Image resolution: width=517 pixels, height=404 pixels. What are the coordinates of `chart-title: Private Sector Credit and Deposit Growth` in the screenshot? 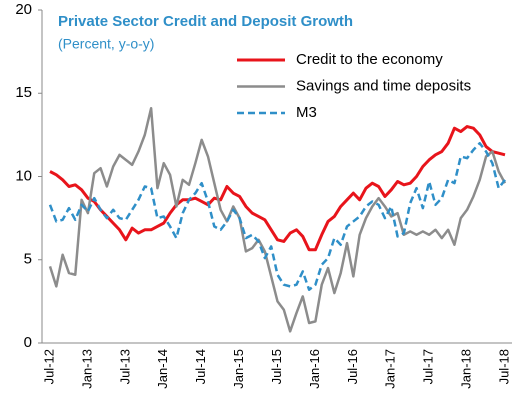 It's located at (205, 21).